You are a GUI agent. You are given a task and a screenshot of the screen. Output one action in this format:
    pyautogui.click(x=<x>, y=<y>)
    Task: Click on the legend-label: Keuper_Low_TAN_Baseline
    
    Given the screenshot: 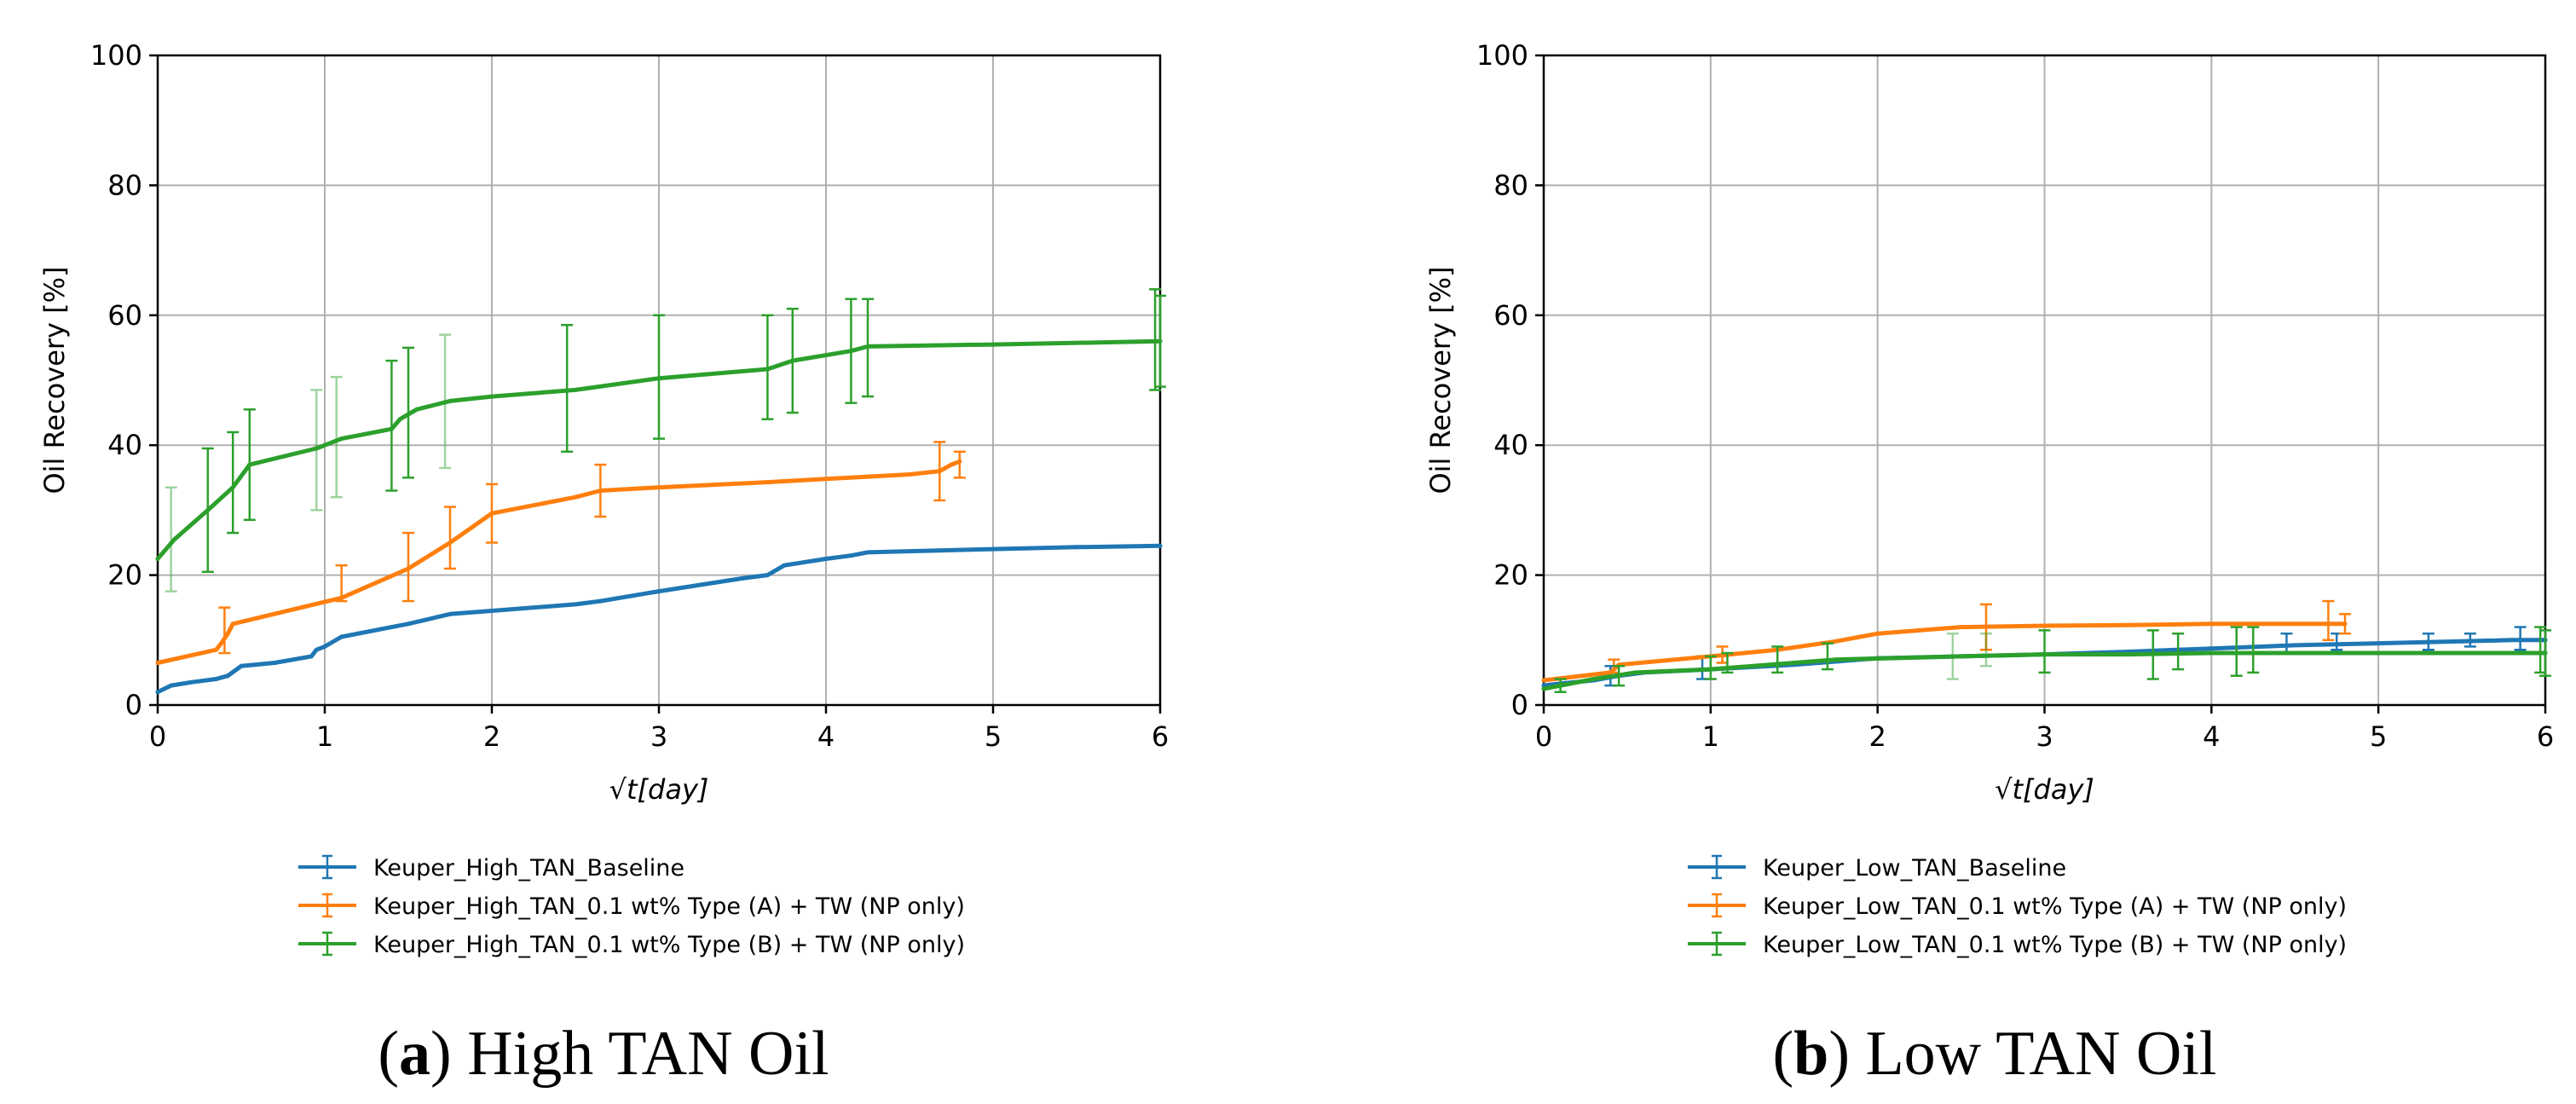 What is the action you would take?
    pyautogui.click(x=1914, y=868)
    